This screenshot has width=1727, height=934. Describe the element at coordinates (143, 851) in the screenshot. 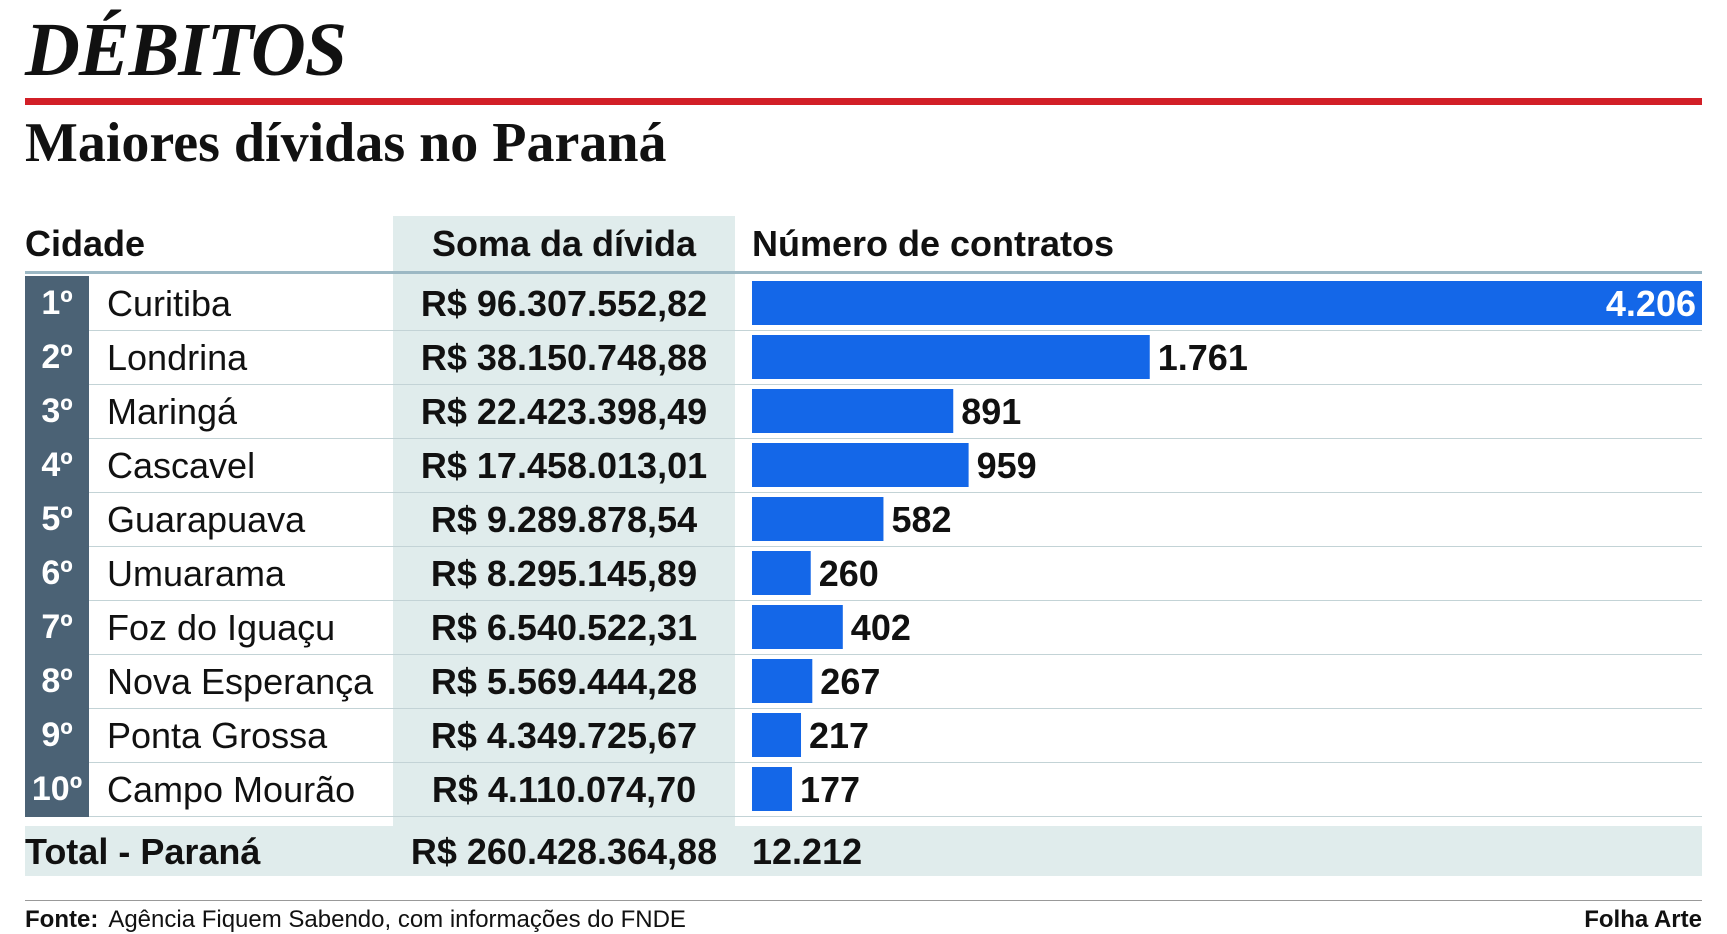

I see `total-label: Total - Paraná` at that location.